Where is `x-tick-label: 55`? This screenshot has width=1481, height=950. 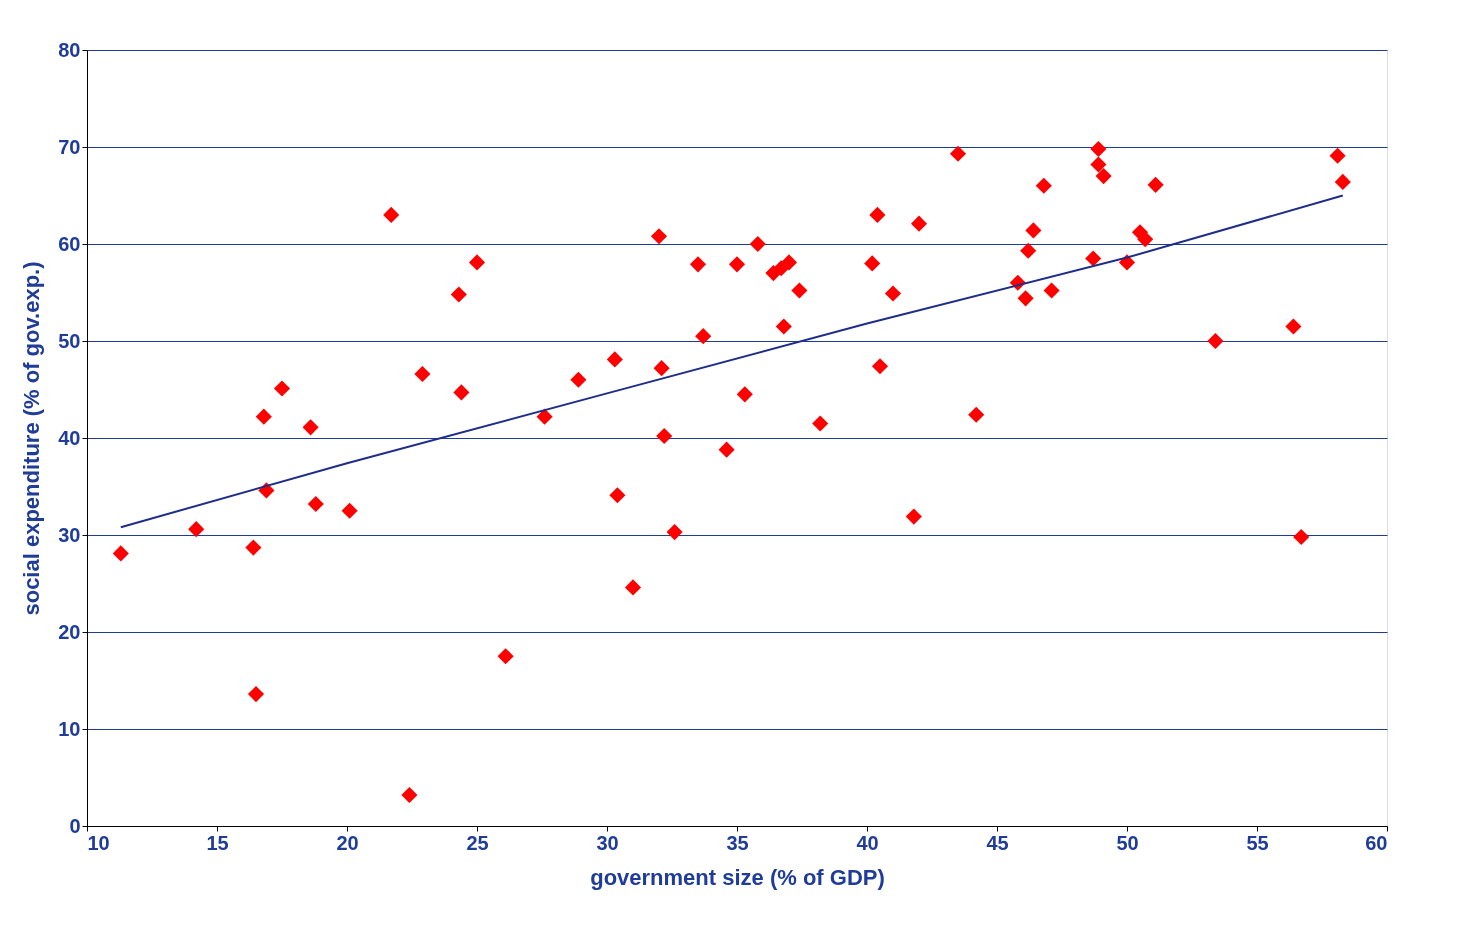
x-tick-label: 55 is located at coordinates (1257, 842).